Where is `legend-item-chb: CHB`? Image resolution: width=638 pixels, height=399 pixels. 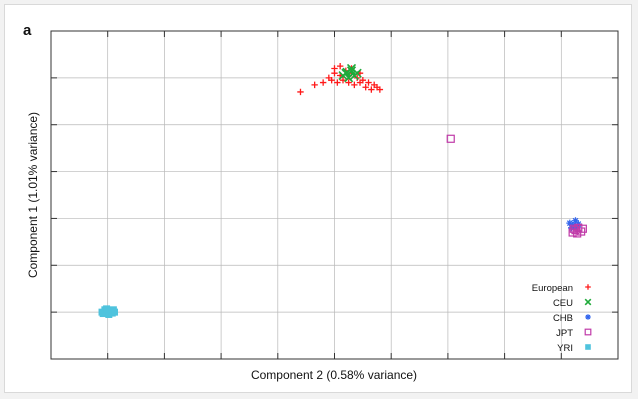 legend-item-chb: CHB is located at coordinates (572, 318).